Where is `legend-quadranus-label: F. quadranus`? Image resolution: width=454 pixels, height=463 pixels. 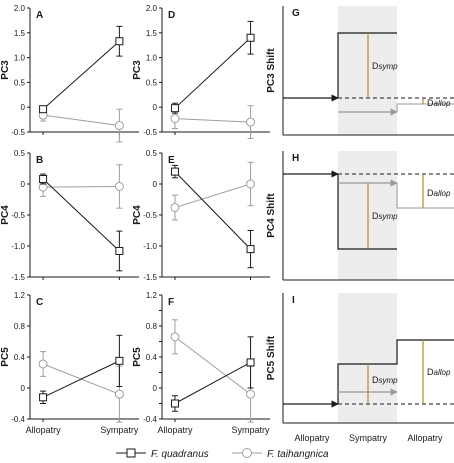
legend-quadranus-label: F. quadranus is located at coordinates (180, 454).